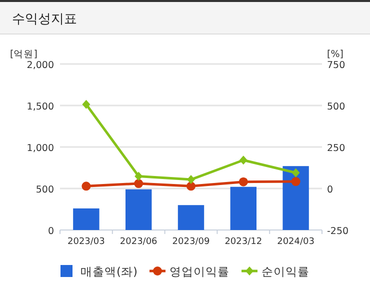  What do you see at coordinates (335, 54) in the screenshot?
I see `y2-axis-title: [%]` at bounding box center [335, 54].